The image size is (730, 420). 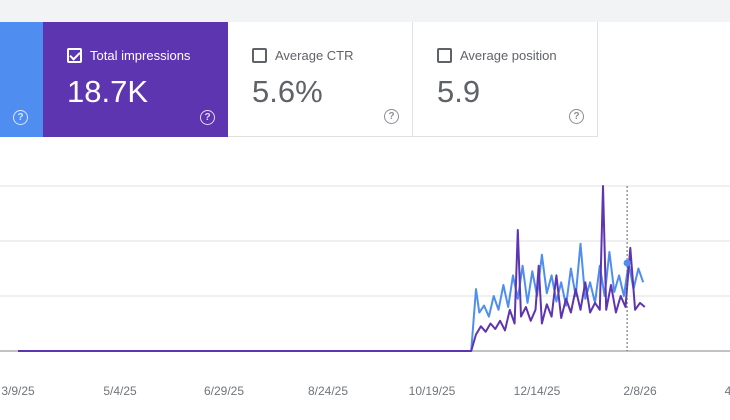 I want to click on x-tick-label: 3/9/25, so click(x=18, y=391).